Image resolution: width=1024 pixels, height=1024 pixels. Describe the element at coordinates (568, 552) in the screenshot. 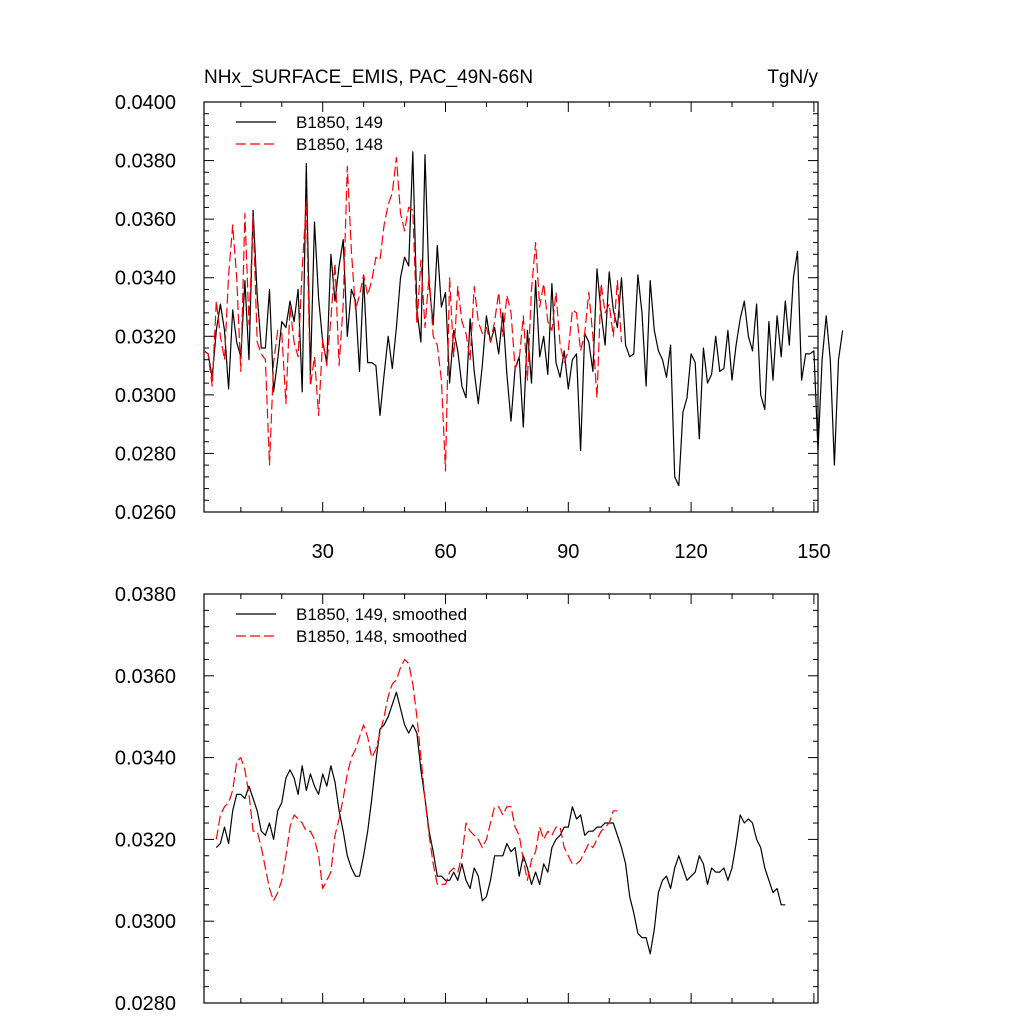

I see `x-tick-label: 90` at that location.